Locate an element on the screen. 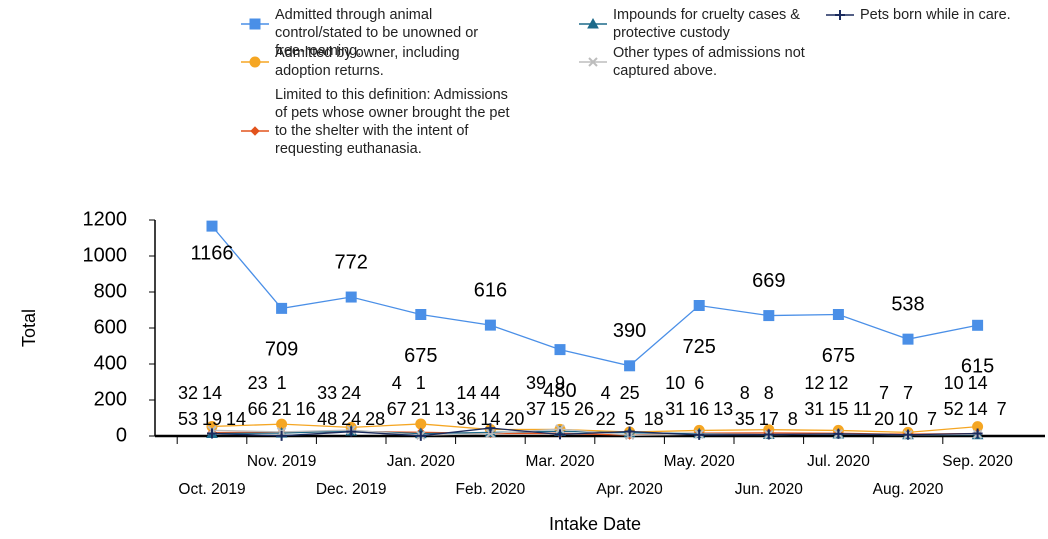 Image resolution: width=1048 pixels, height=539 pixels. data-label: 19 is located at coordinates (212, 419).